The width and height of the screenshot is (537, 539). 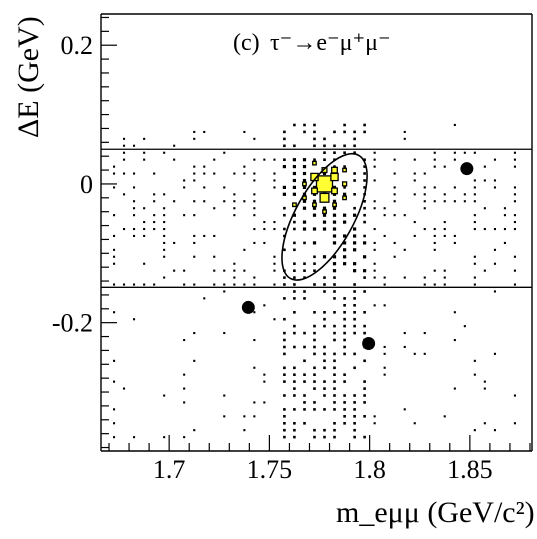 What do you see at coordinates (72, 323) in the screenshot?
I see `y-tick-label: -0.2` at bounding box center [72, 323].